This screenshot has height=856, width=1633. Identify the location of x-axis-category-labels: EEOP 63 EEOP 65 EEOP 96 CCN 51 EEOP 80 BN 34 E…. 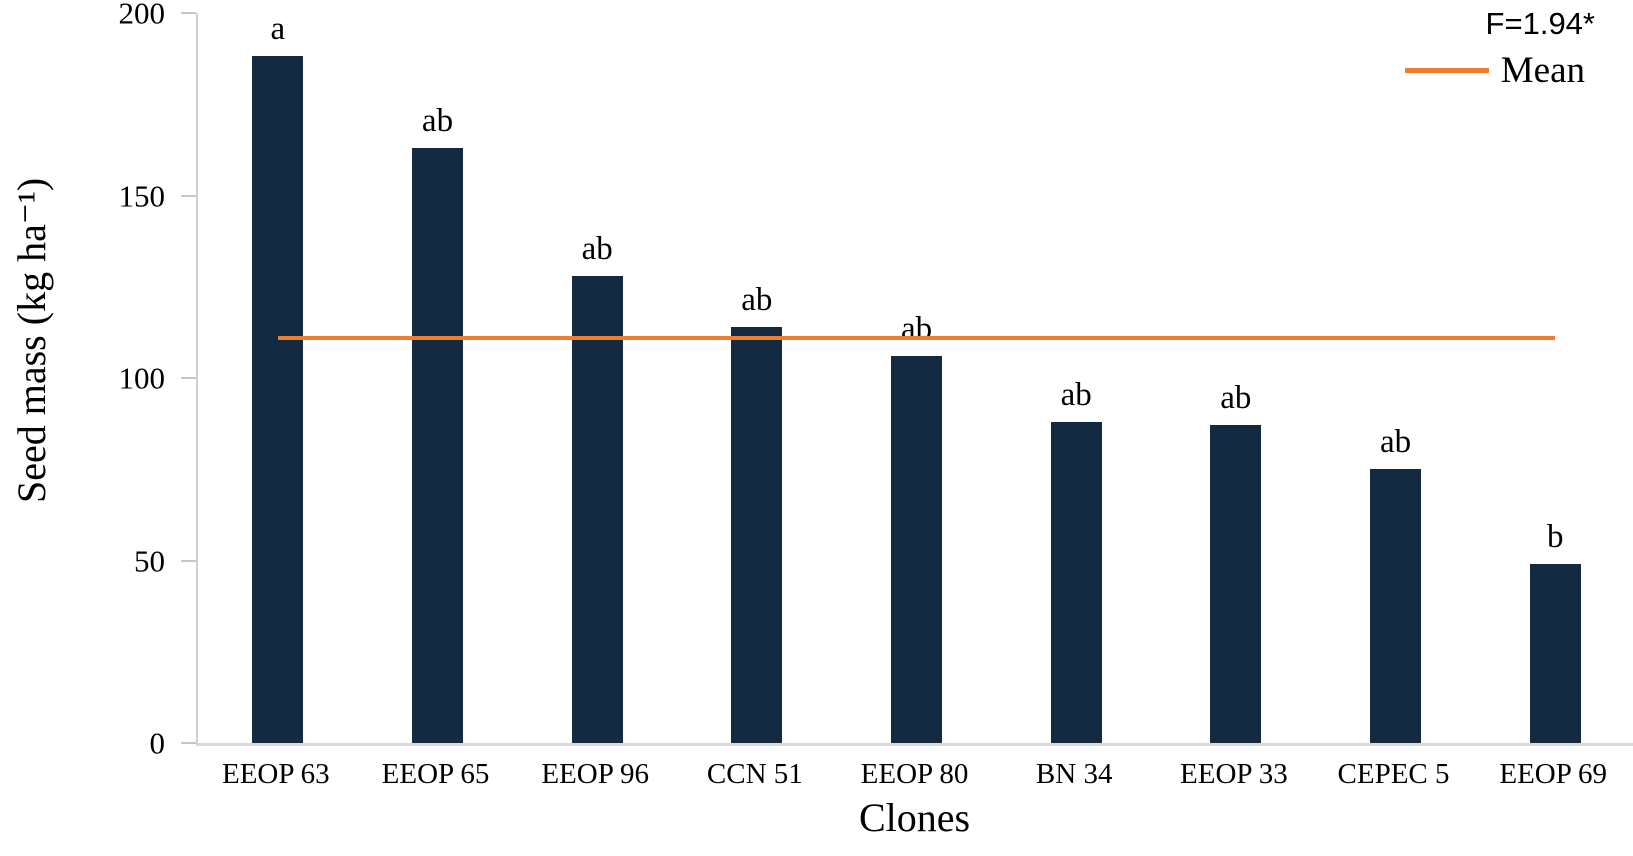
(914, 774).